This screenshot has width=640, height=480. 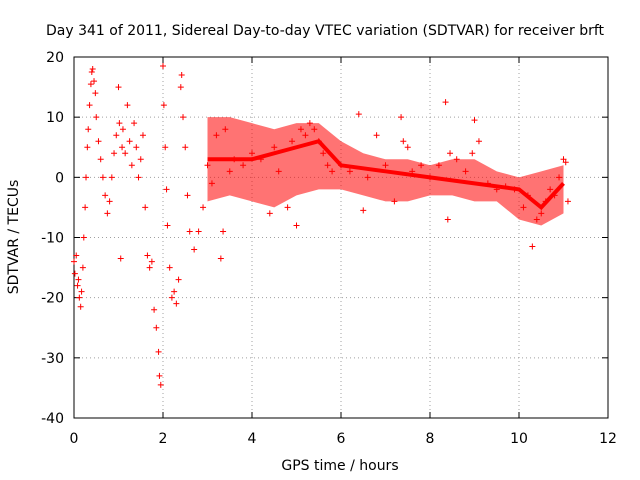 I want to click on y-tick-label: -20, so click(x=52, y=299).